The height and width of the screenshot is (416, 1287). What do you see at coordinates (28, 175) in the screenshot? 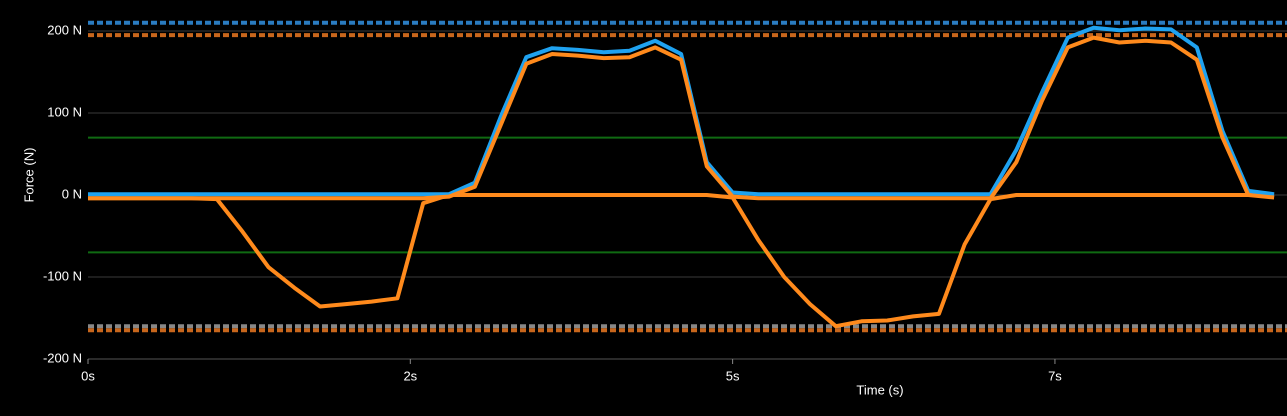
I see `y-axis-label: Force (N)` at bounding box center [28, 175].